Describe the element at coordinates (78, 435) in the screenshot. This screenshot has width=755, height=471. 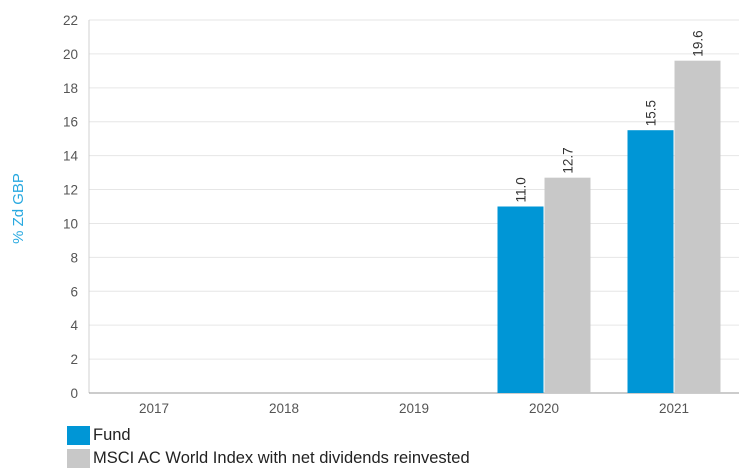
I see `legend-swatch-fund` at that location.